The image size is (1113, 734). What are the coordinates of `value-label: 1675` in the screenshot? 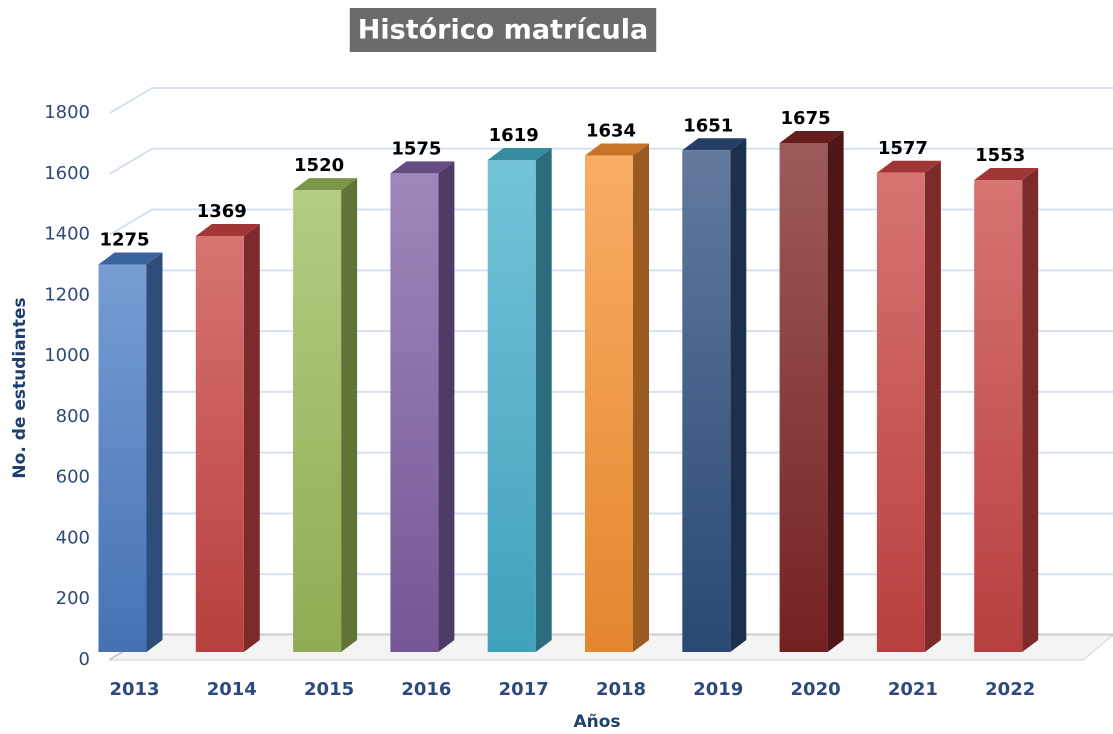 It's located at (806, 118).